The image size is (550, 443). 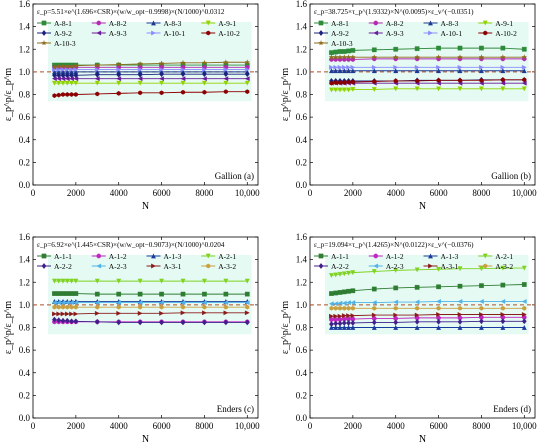 I want to click on x-tick-label: 6000, so click(x=439, y=193).